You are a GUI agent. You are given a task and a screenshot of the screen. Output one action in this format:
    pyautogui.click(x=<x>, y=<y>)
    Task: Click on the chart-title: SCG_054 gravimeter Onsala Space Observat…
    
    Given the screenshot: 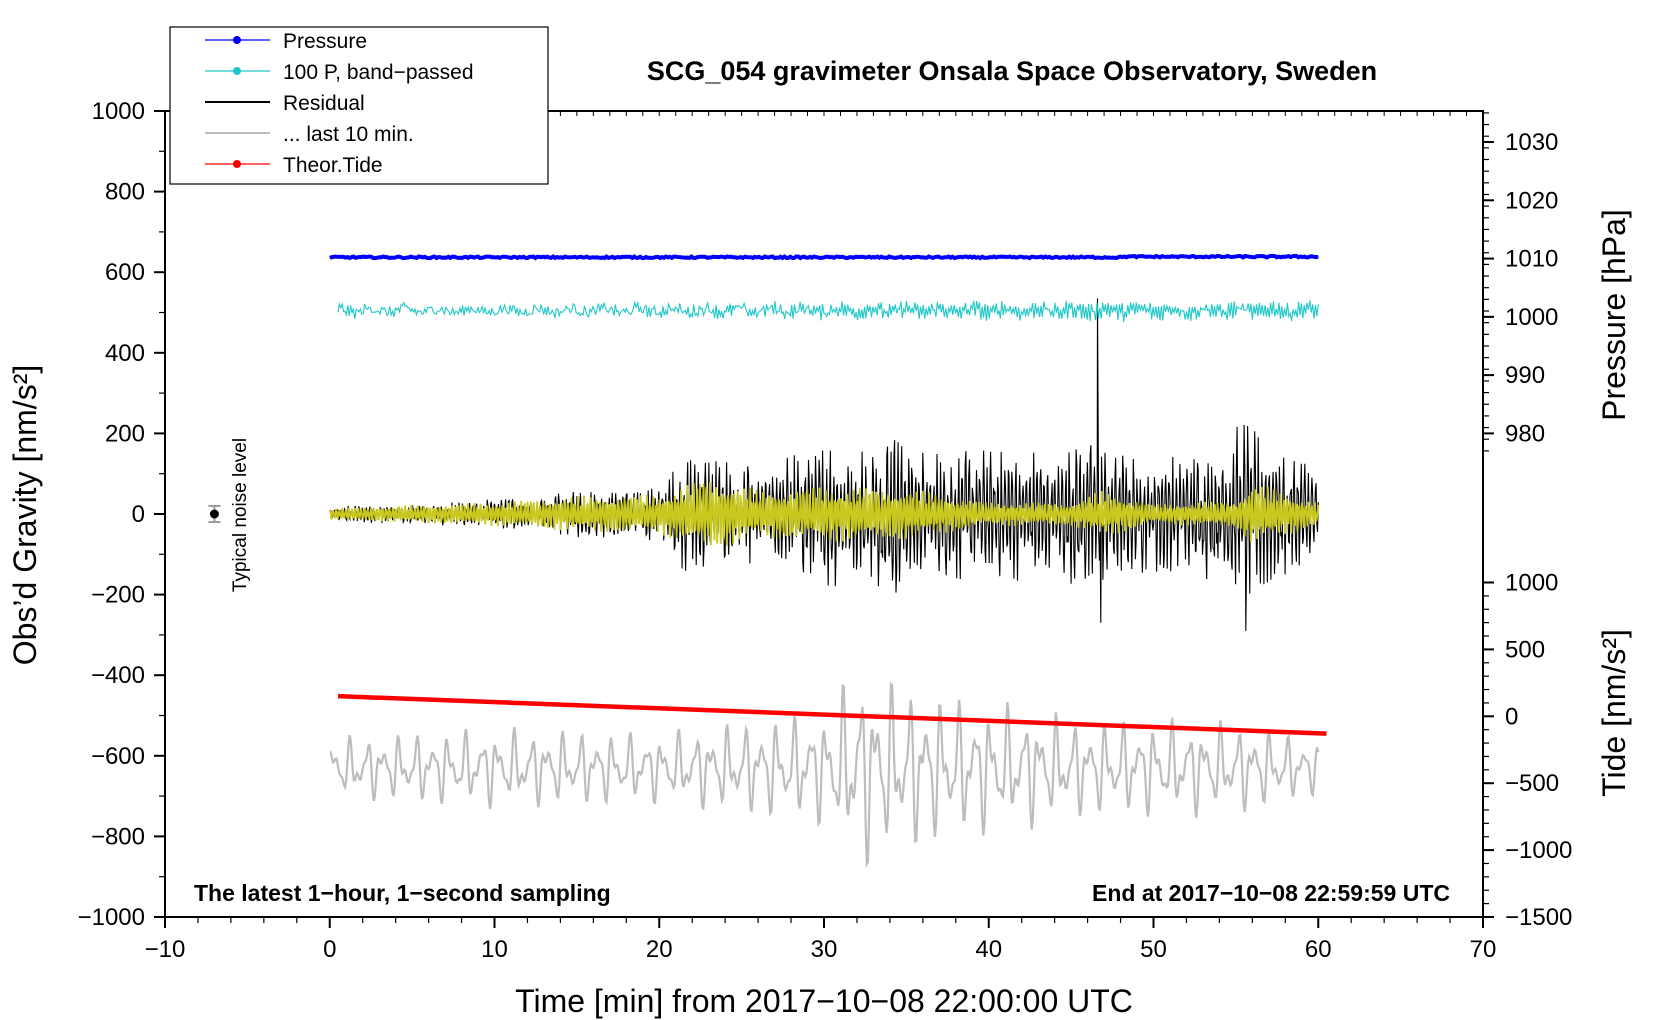 What is the action you would take?
    pyautogui.click(x=1012, y=71)
    